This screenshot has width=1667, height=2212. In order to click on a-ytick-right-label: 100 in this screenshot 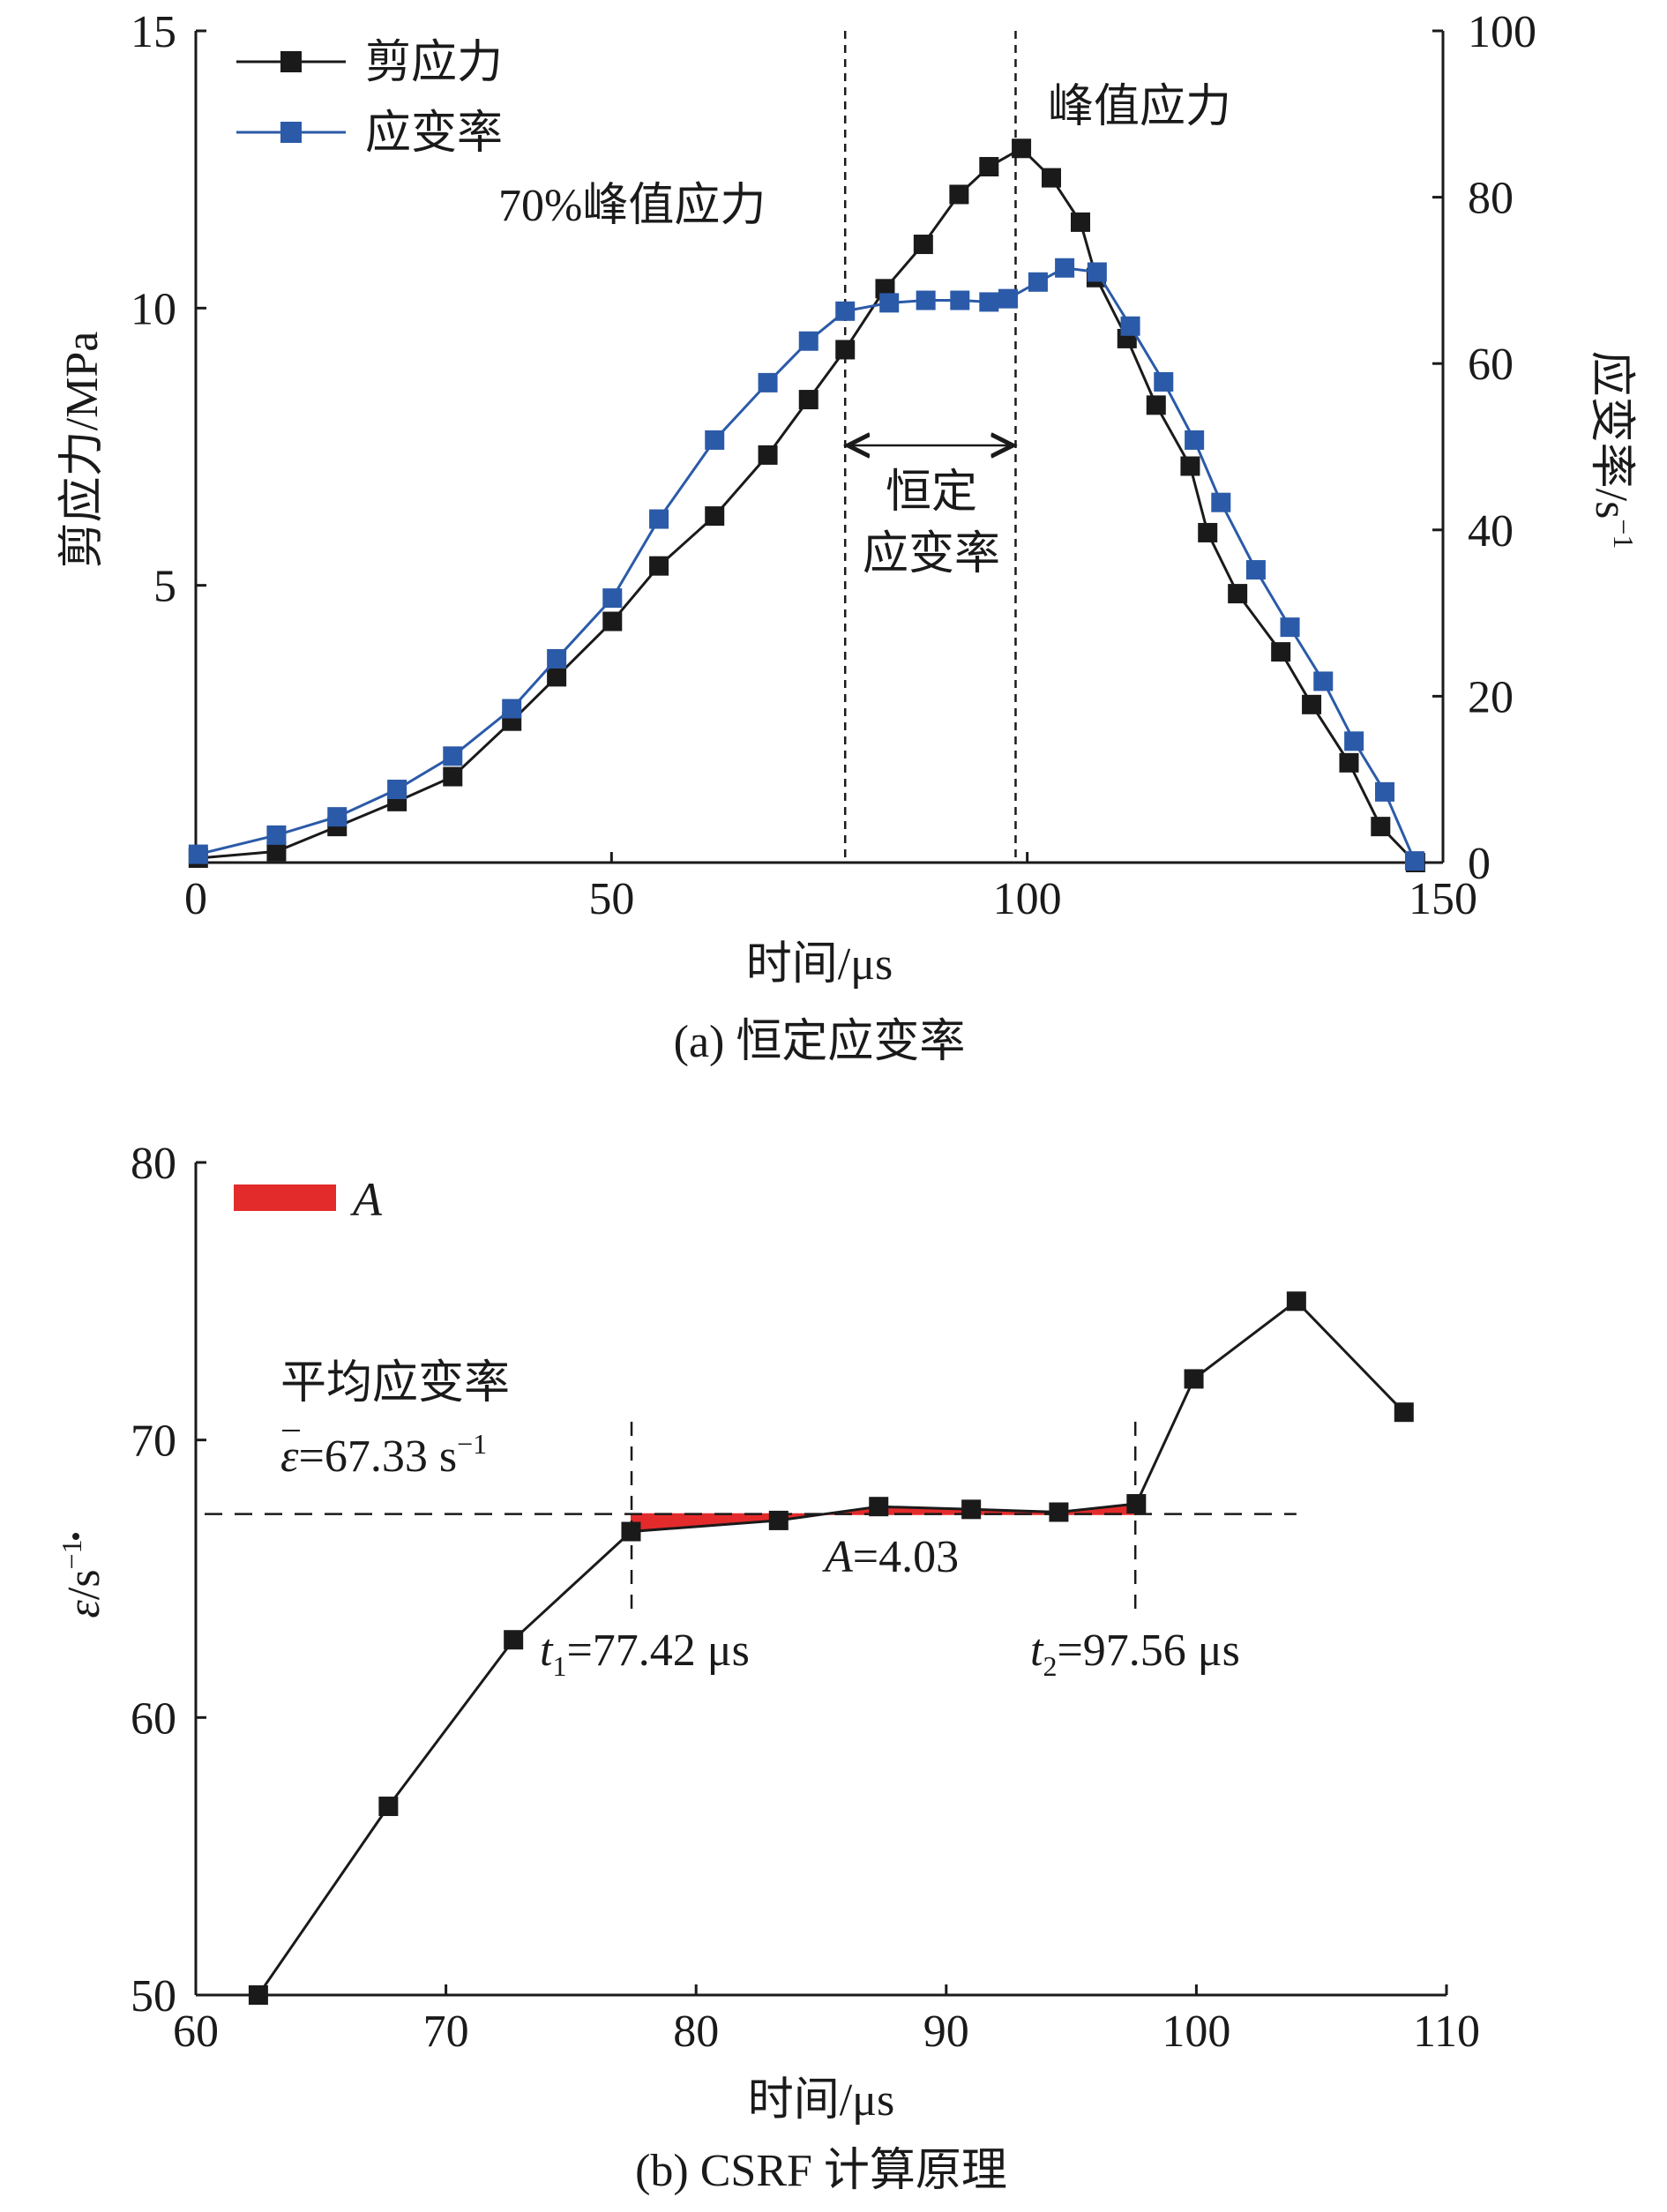, I will do `click(1502, 32)`.